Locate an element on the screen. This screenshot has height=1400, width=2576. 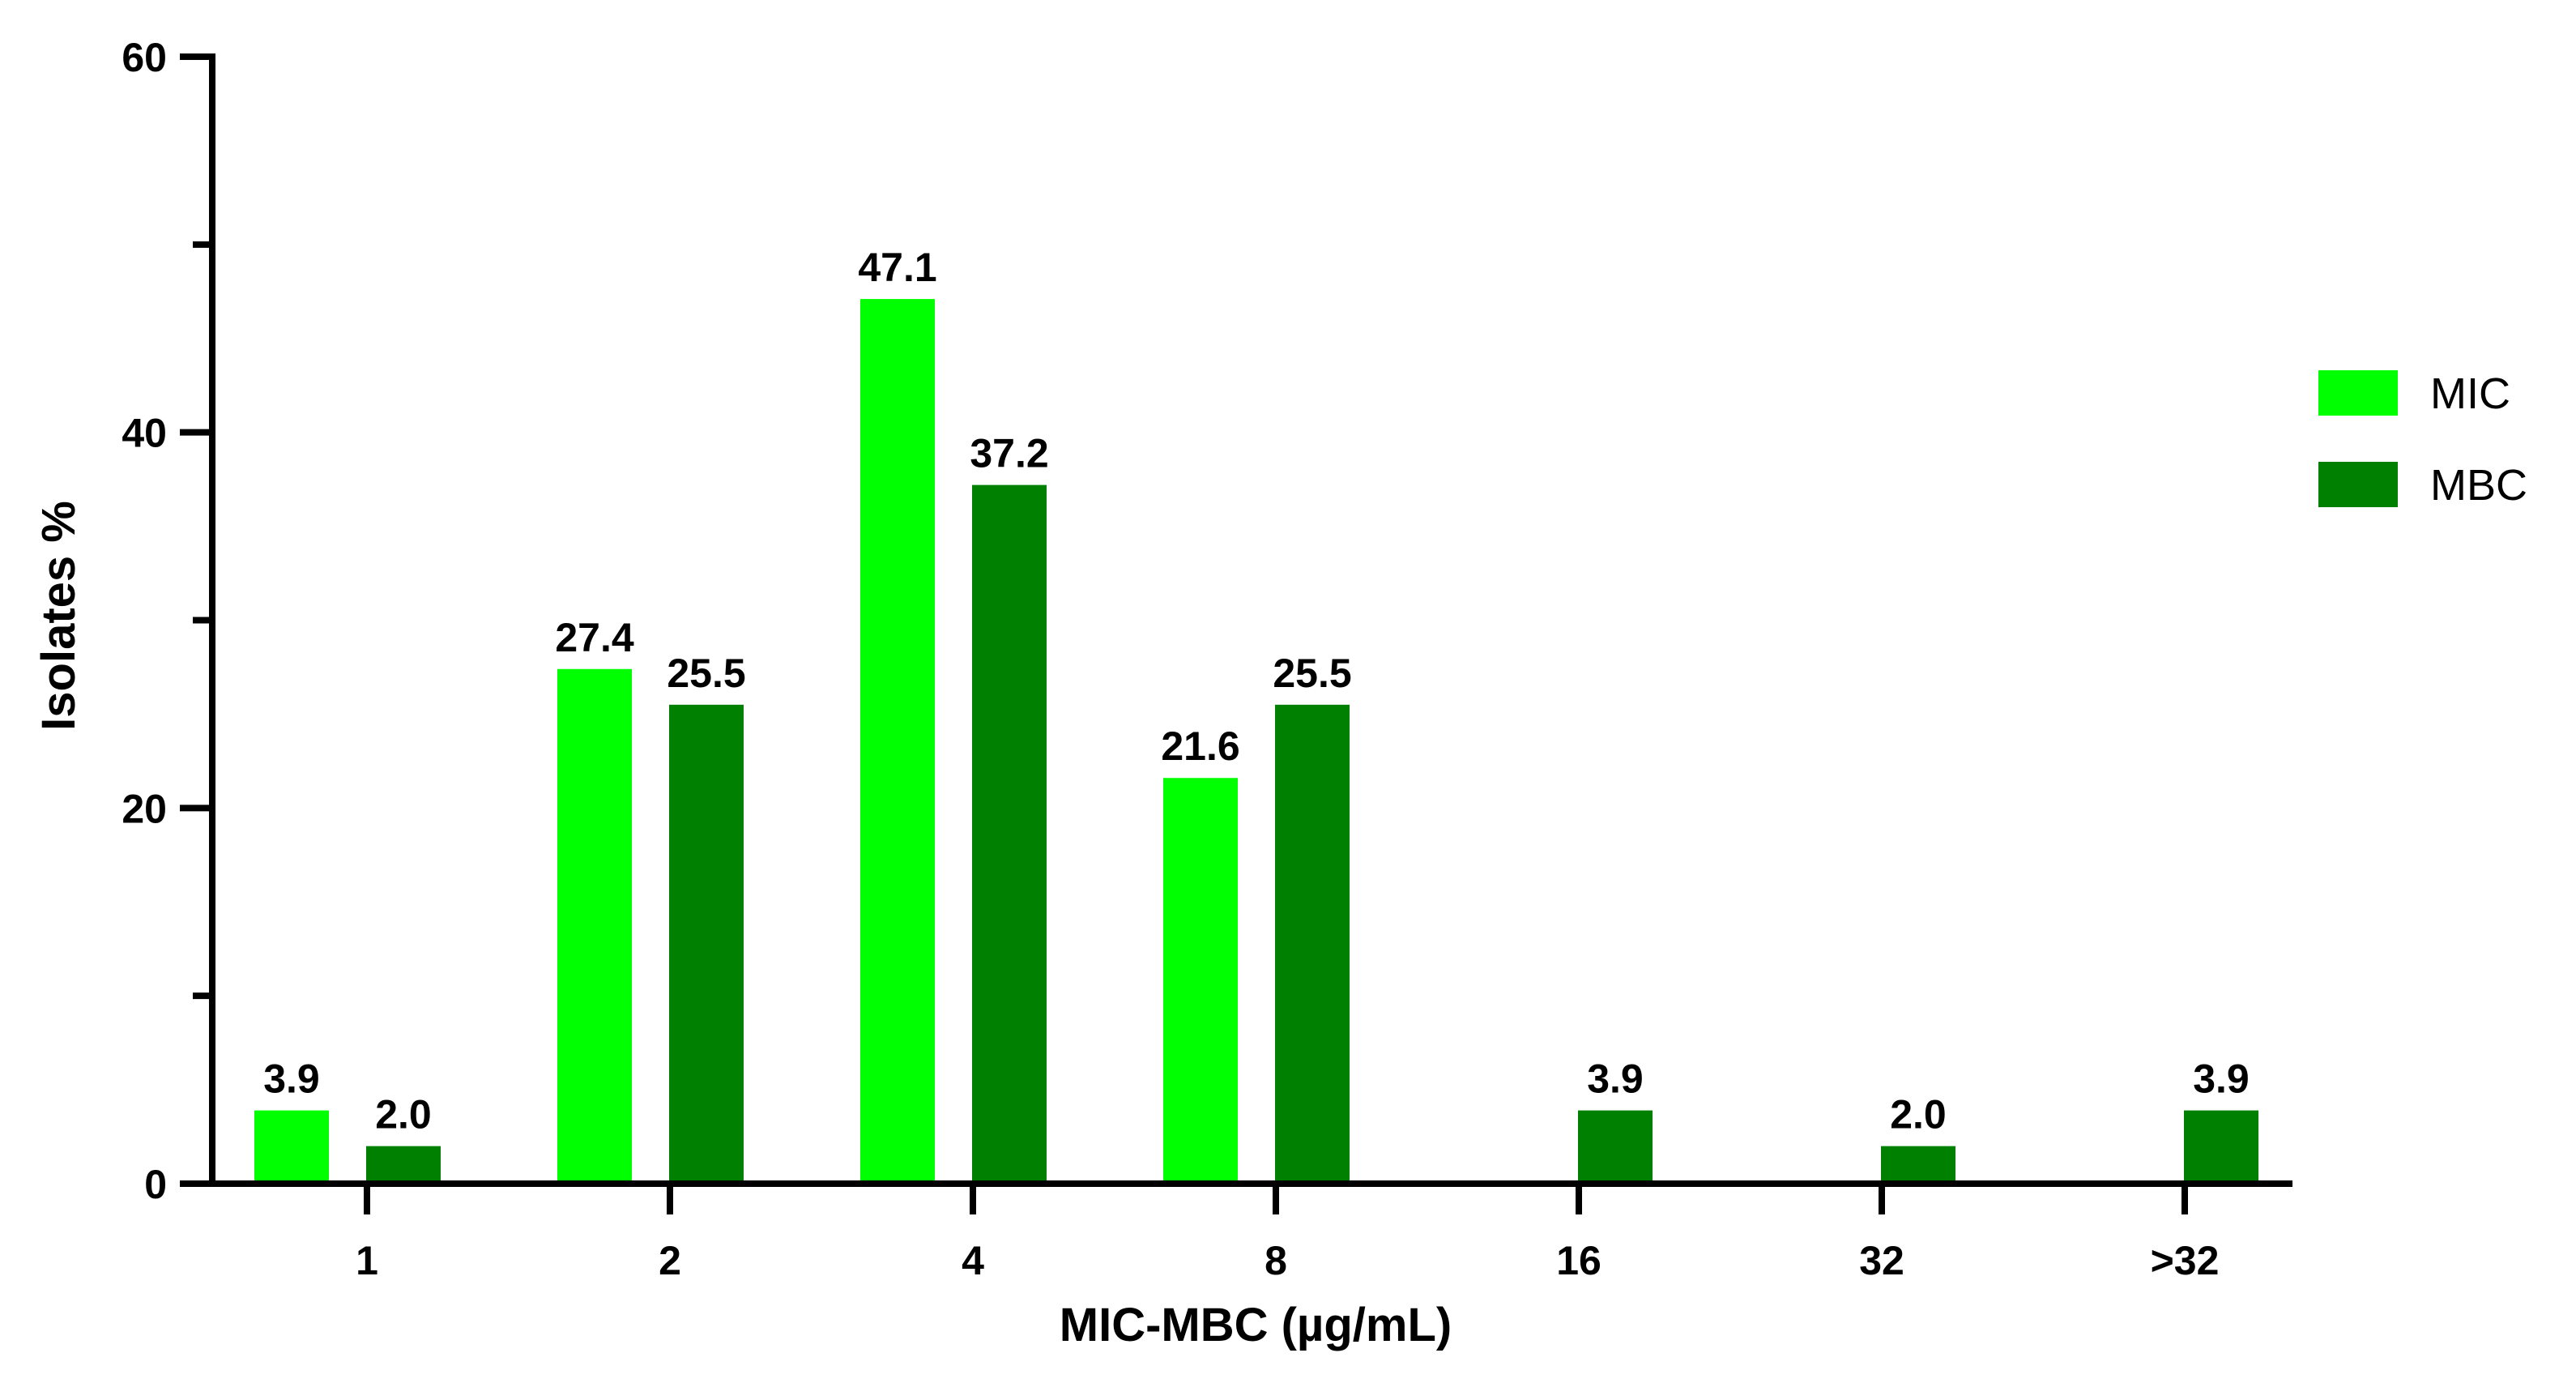
data-label-mbc-1: 25.5 is located at coordinates (706, 673).